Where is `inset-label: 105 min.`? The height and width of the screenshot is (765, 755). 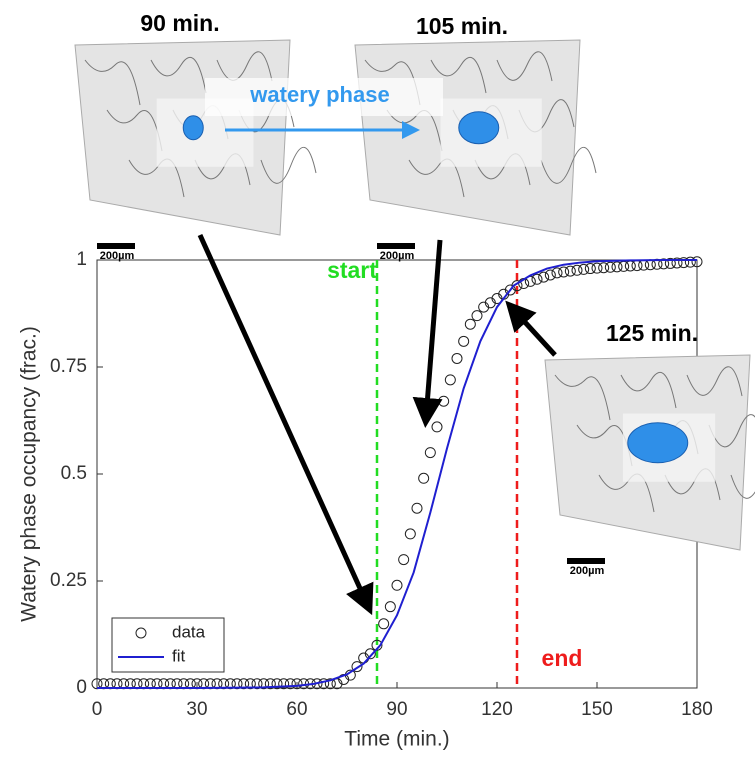
inset-label: 105 min. is located at coordinates (462, 26).